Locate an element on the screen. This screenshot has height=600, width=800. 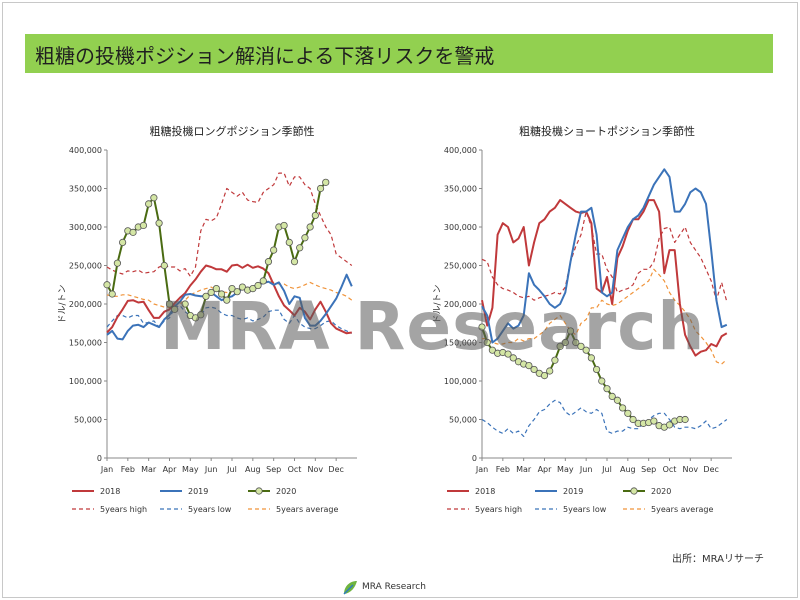
legend-label: 5years low is located at coordinates (210, 509).